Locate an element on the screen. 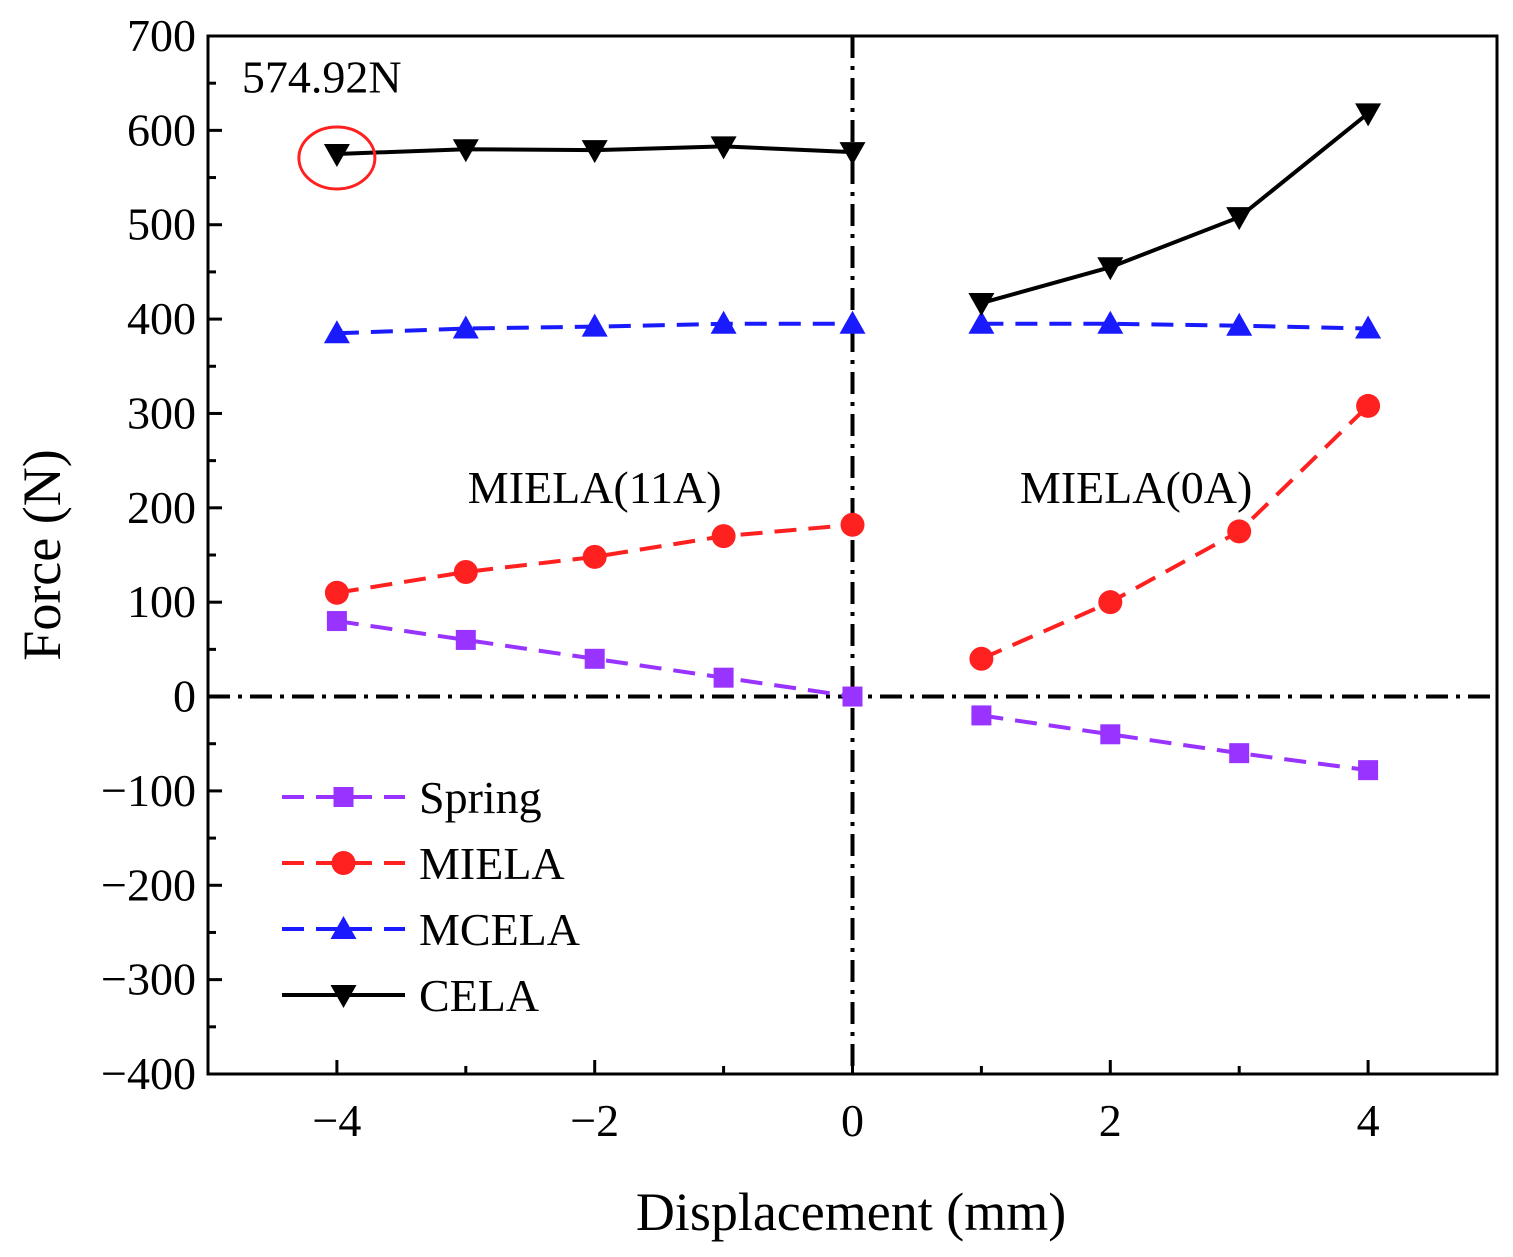  y-tick-label: 100 is located at coordinates (161, 601).